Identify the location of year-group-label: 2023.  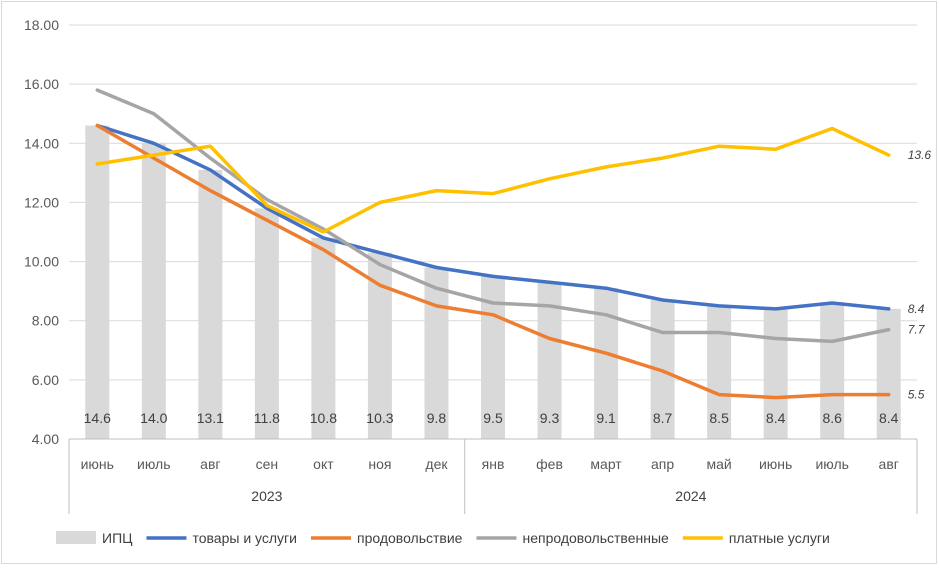
(266, 496).